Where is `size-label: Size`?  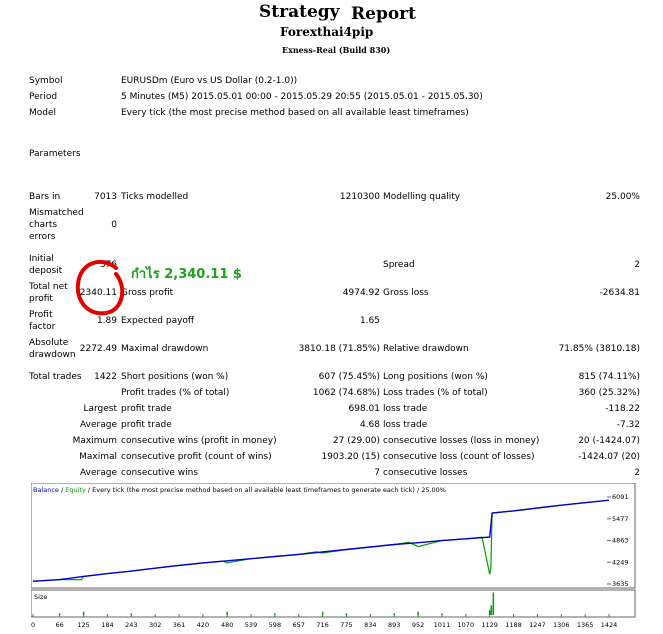
size-label: Size is located at coordinates (40, 597).